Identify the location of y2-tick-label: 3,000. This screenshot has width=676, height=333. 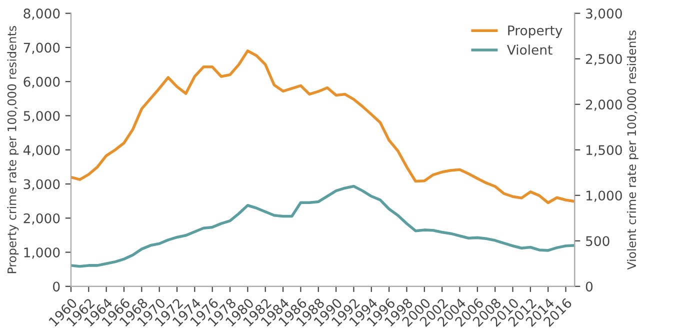
(604, 14).